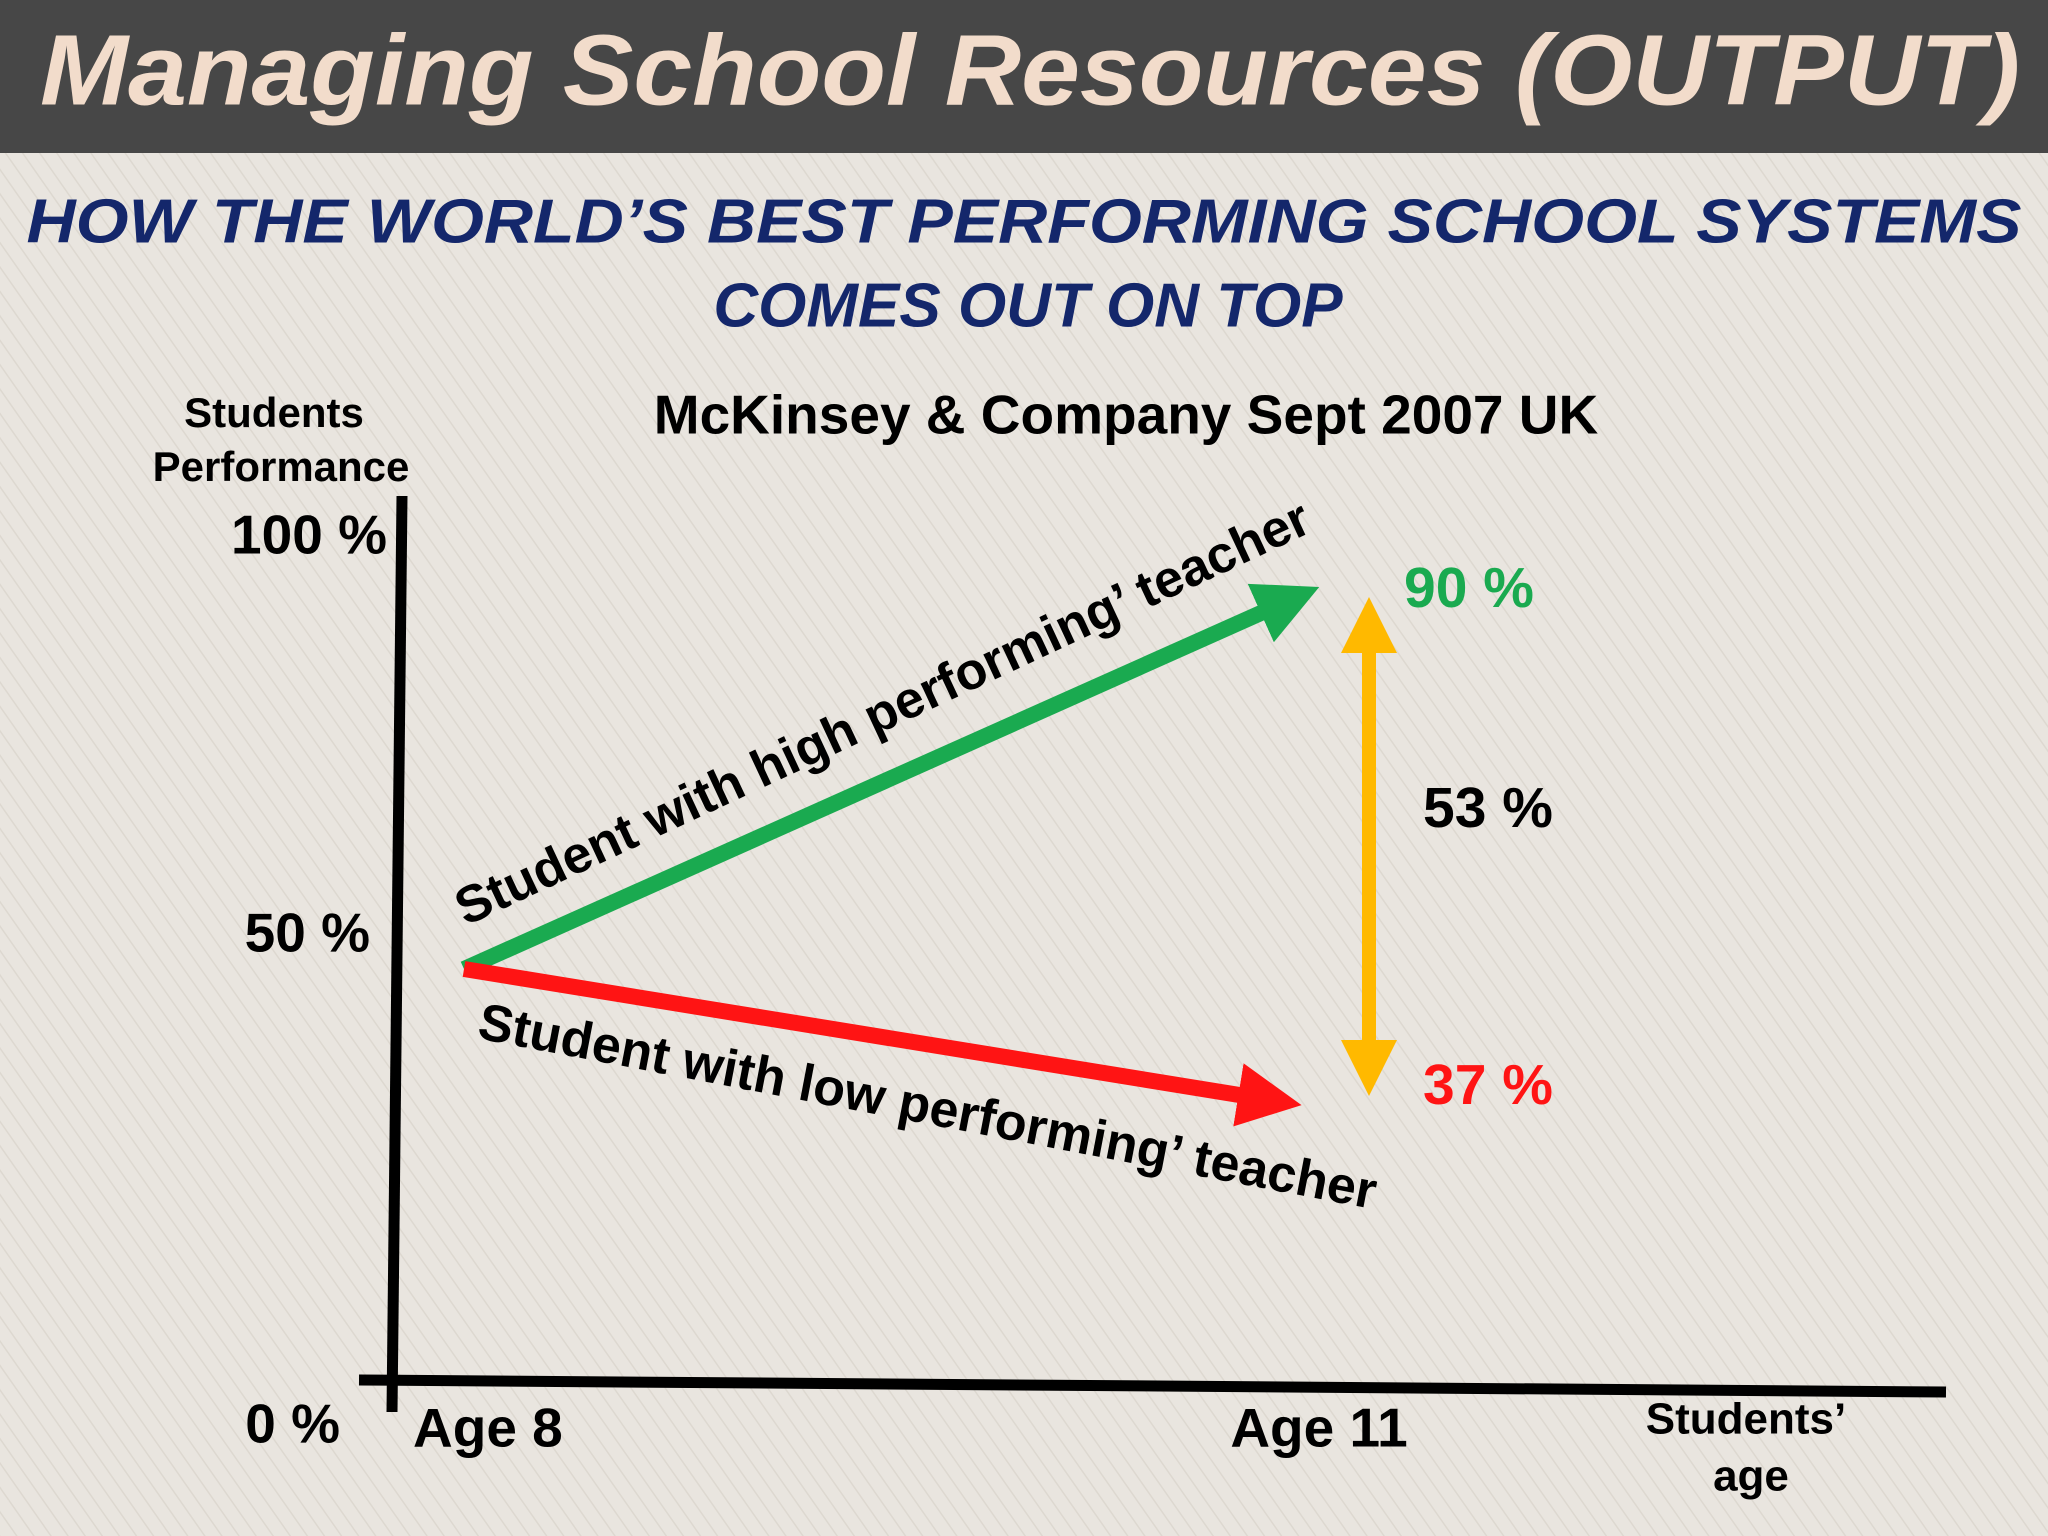 The height and width of the screenshot is (1536, 2048). Describe the element at coordinates (1318, 1428) in the screenshot. I see `x-tick-label: Age 11` at that location.